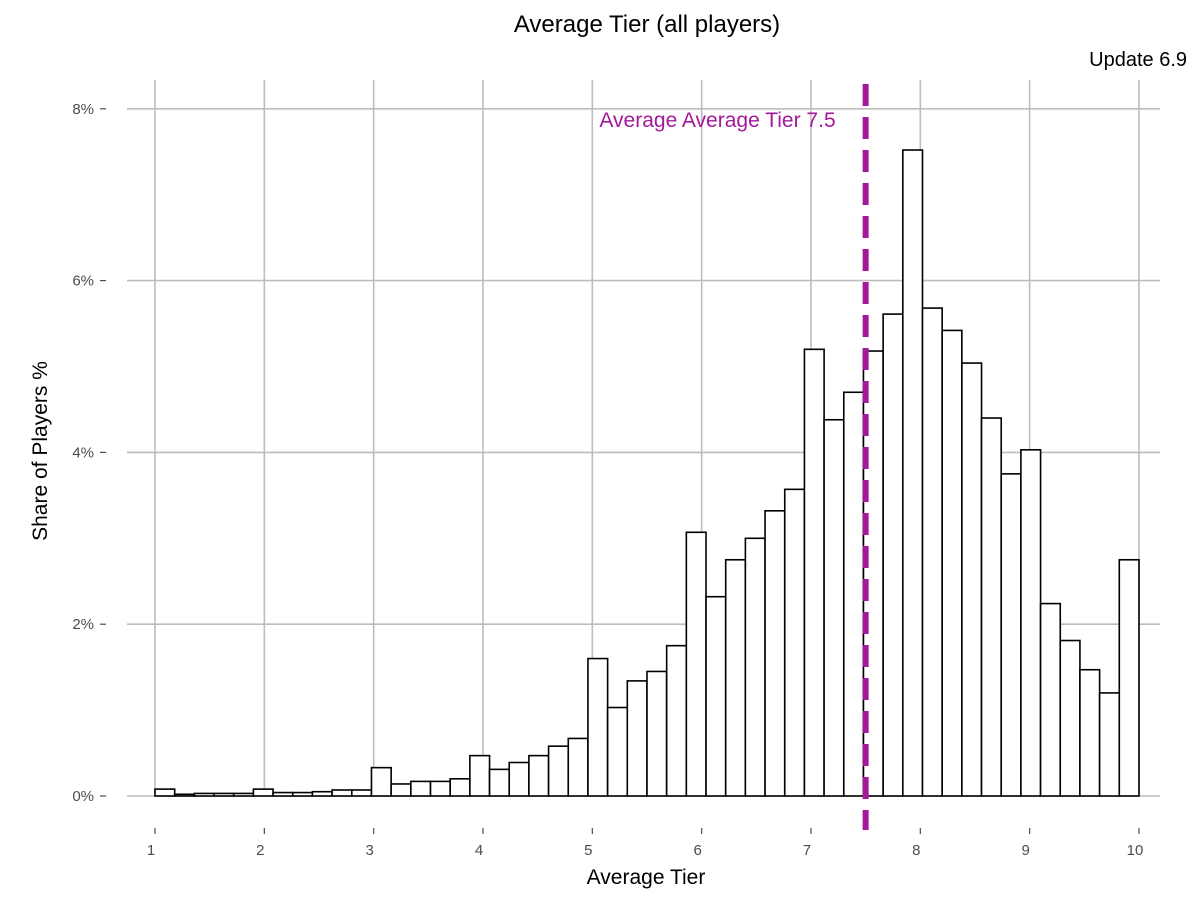 This screenshot has height=900, width=1200. I want to click on chart-title: Average Tier (all players), so click(647, 24).